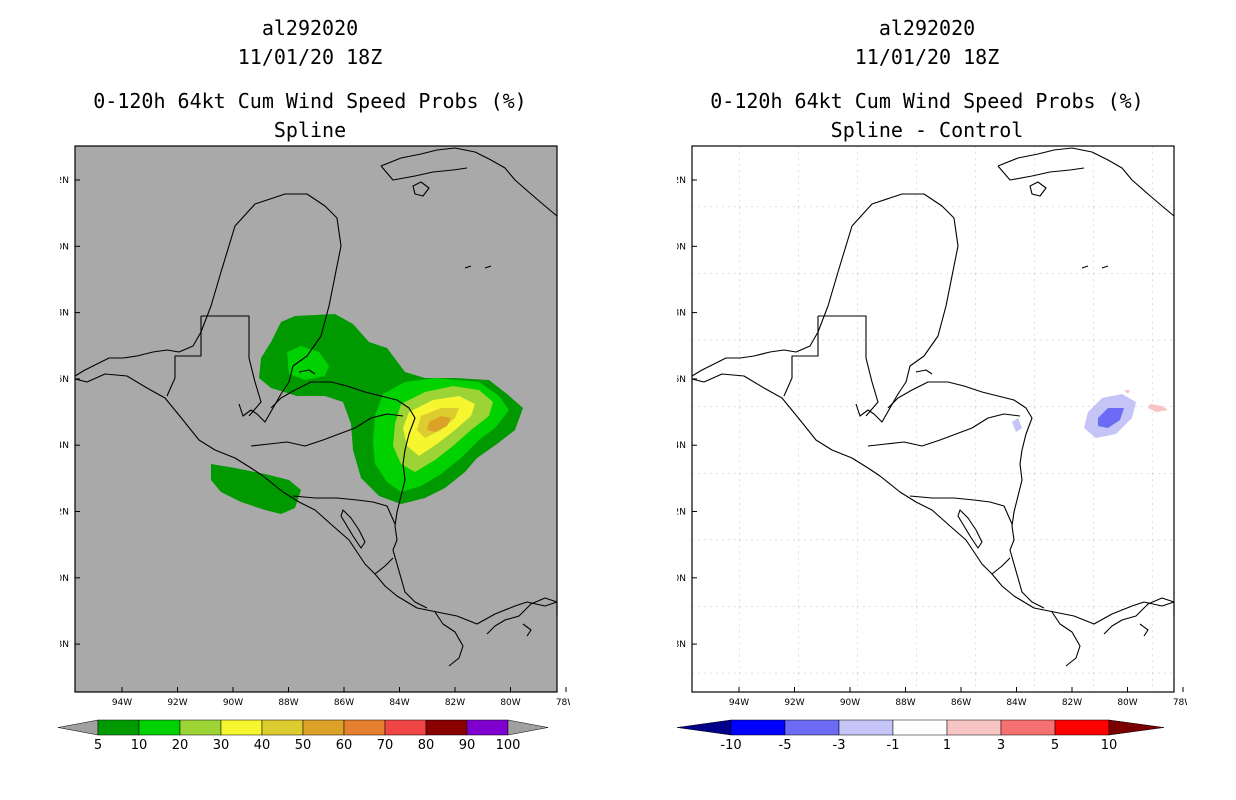 This screenshot has height=800, width=1236. I want to click on right-lat-labels: 22N 20N 18N 16N 14N 12N 10N 8N, so click(687, 413).